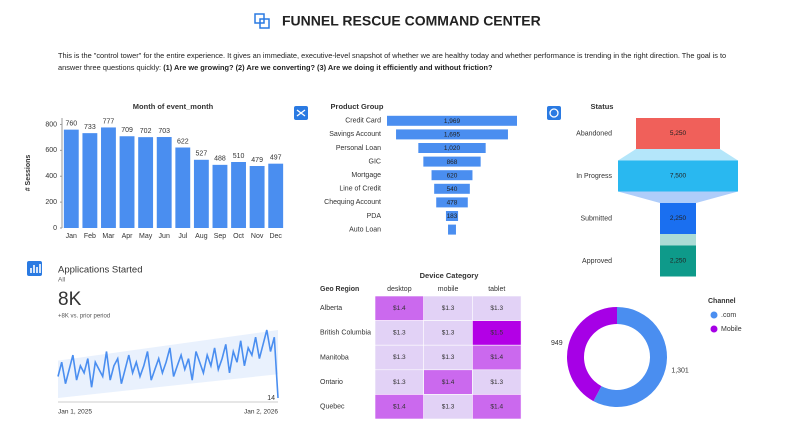 The height and width of the screenshot is (427, 806). Describe the element at coordinates (183, 141) in the screenshot. I see `value-label: 622` at that location.